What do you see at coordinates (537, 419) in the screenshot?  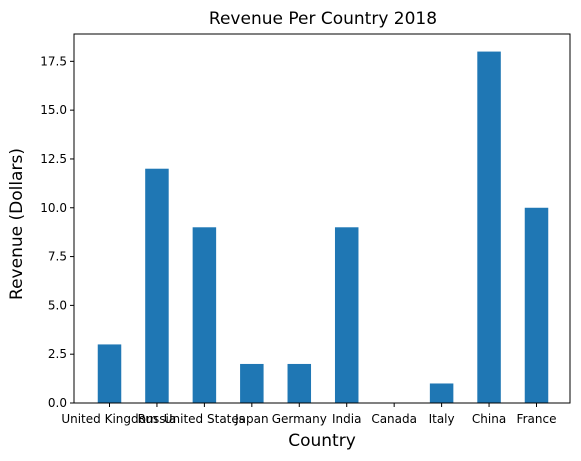 I see `x-tick-label: France` at bounding box center [537, 419].